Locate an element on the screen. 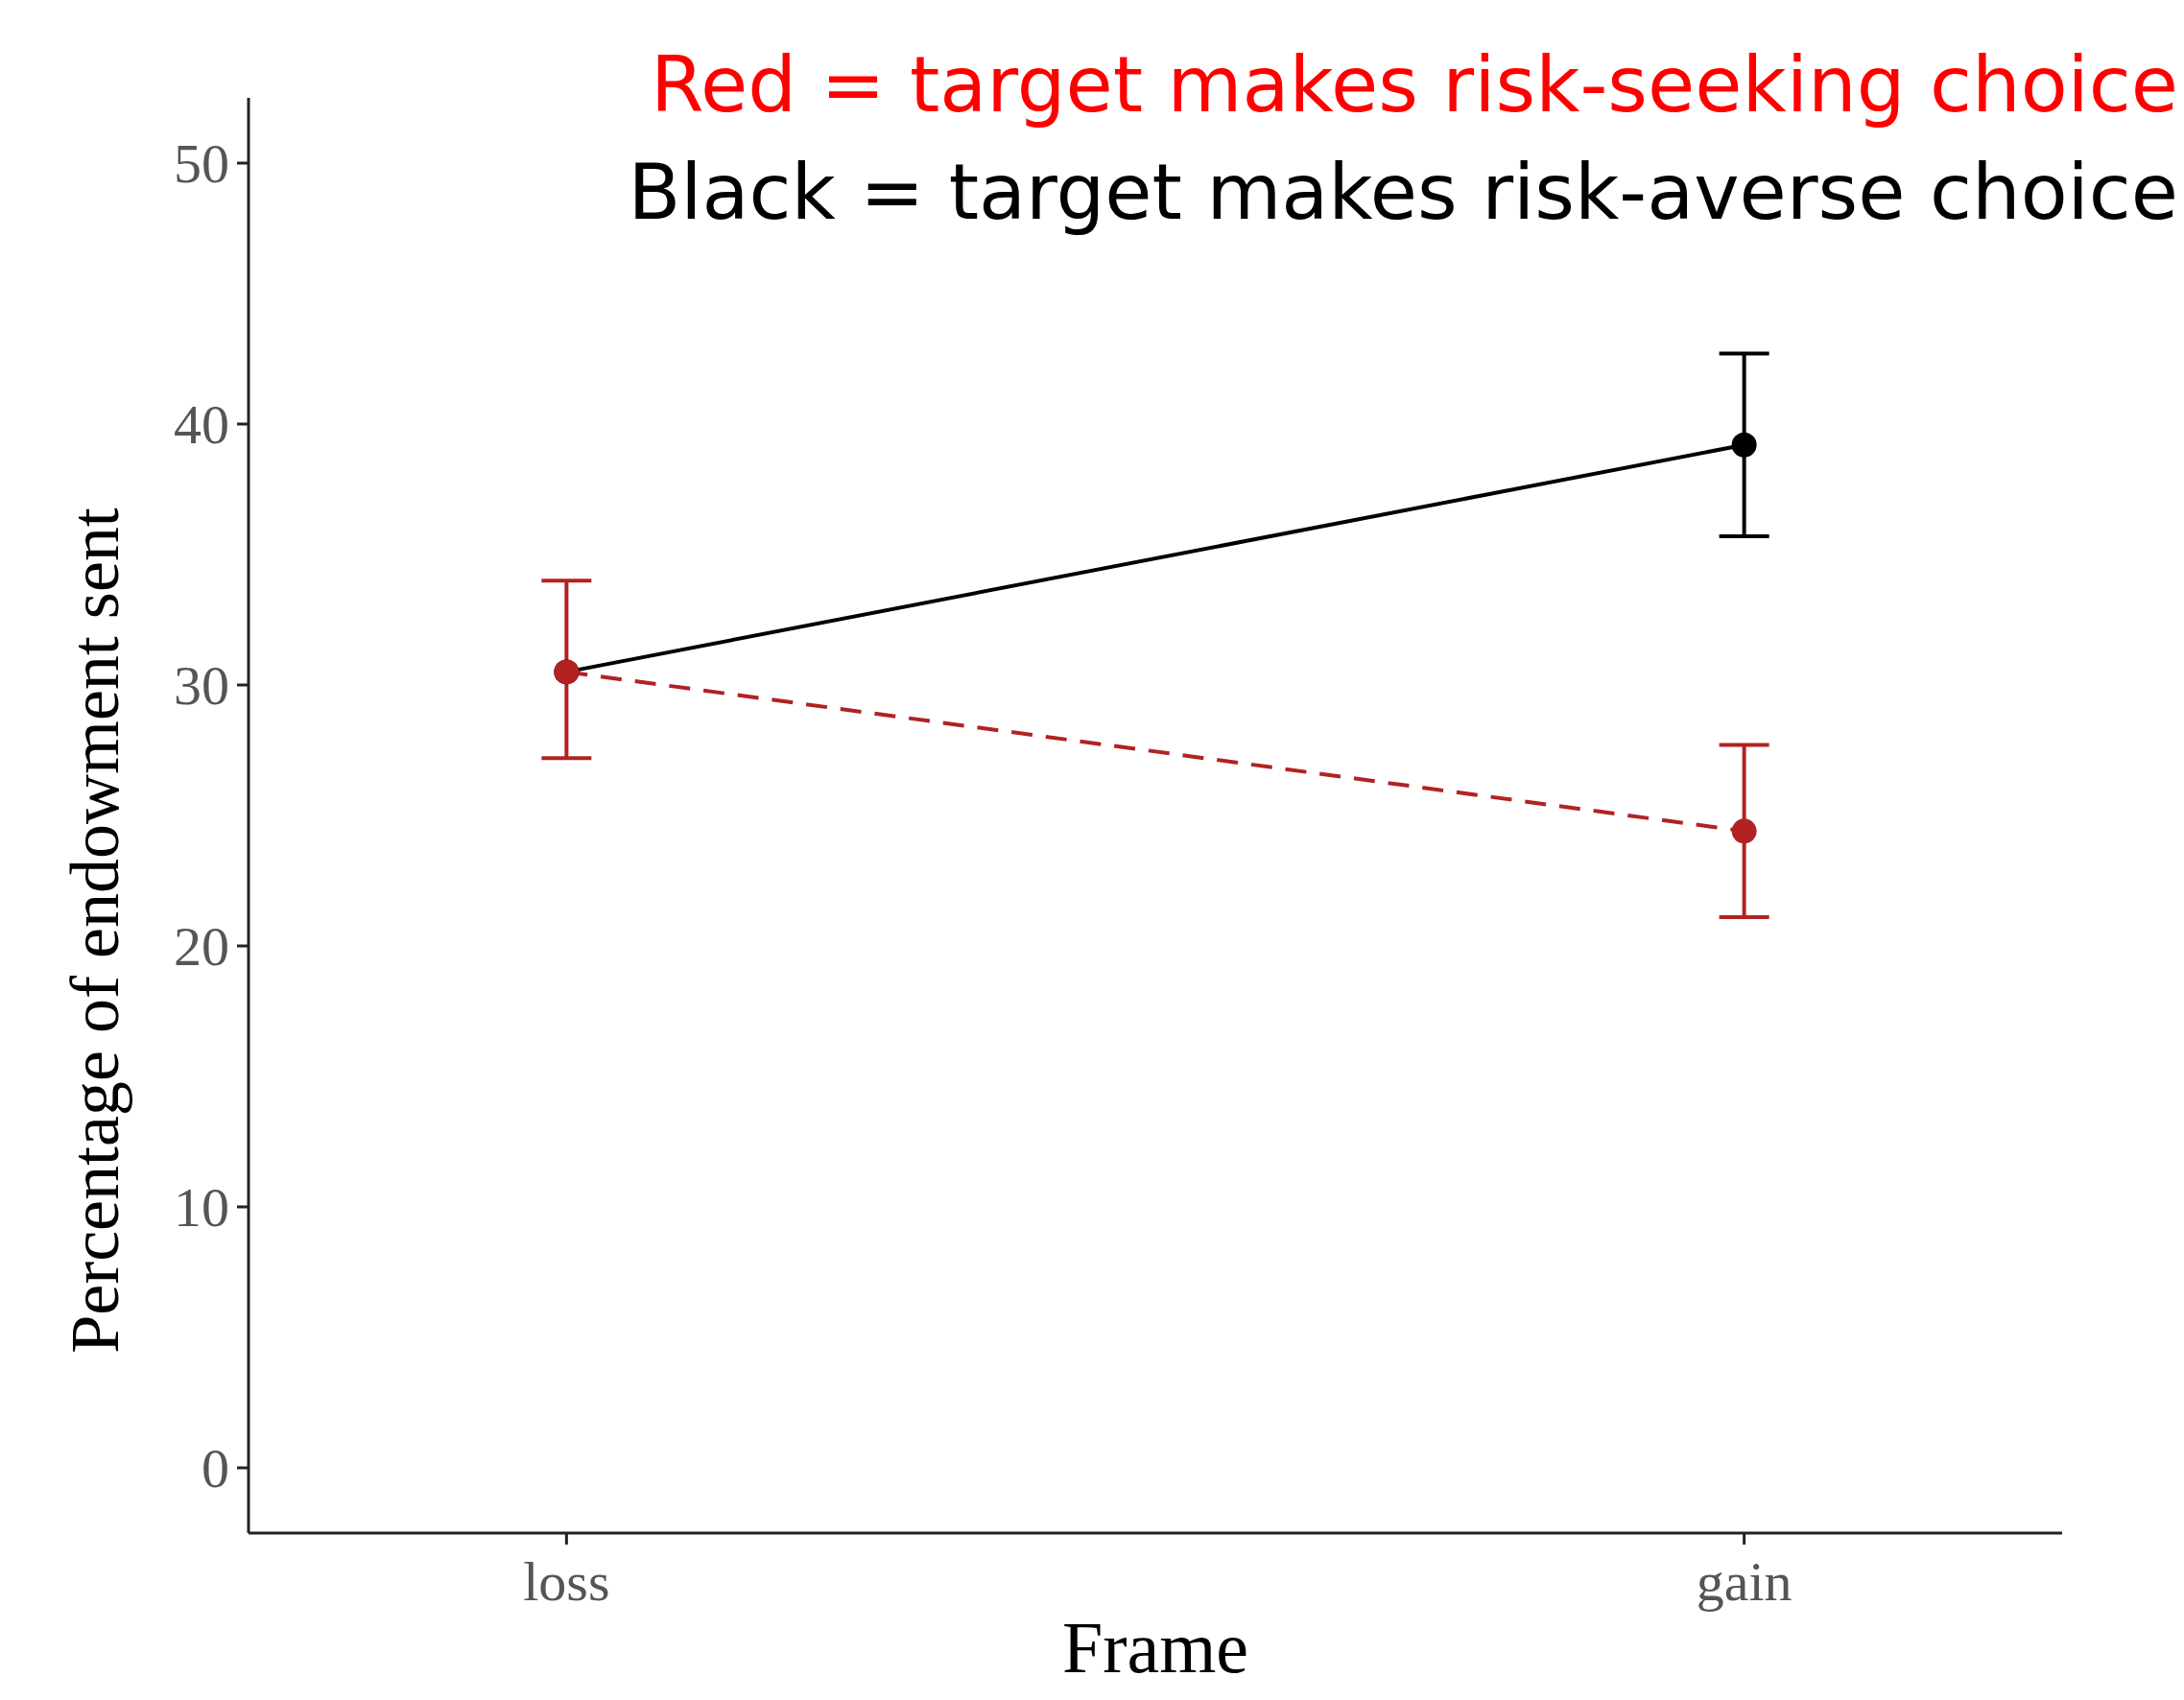  x-tick-label: loss is located at coordinates (566, 1581).